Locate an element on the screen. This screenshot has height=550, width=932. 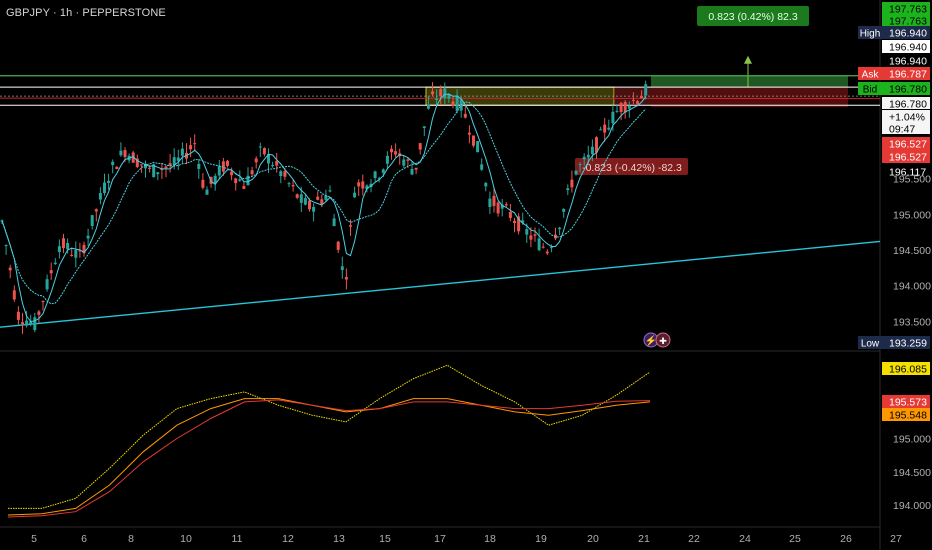
price-badge-value: 196.780 is located at coordinates (908, 105).